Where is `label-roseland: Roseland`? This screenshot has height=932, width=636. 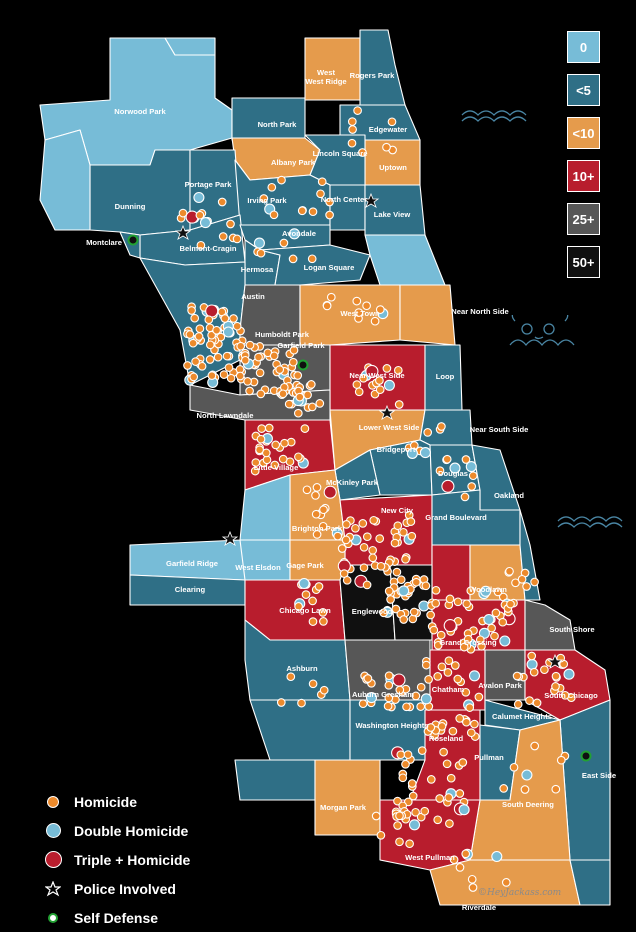 label-roseland: Roseland is located at coordinates (446, 738).